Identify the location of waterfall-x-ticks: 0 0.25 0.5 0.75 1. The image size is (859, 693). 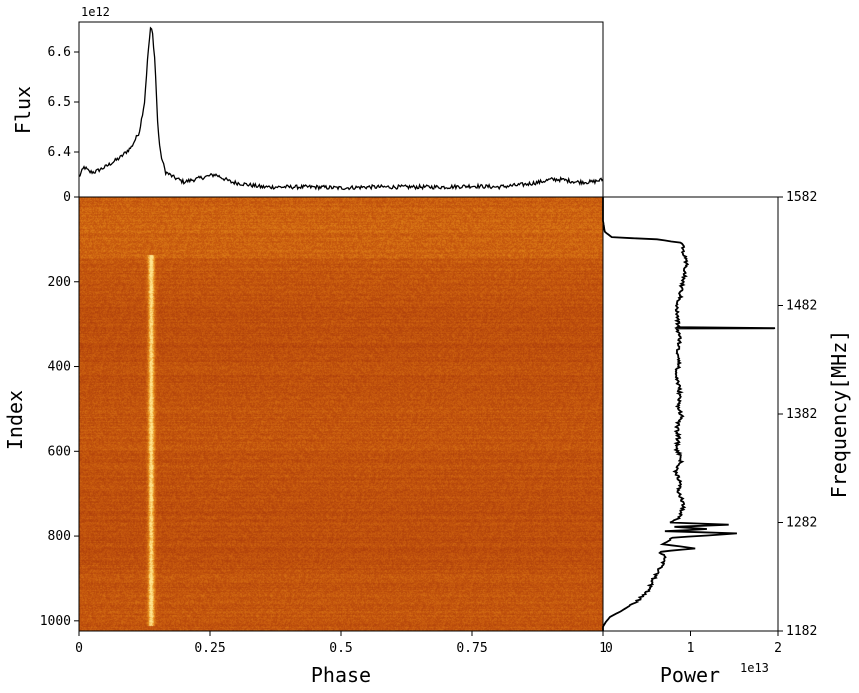
(341, 643).